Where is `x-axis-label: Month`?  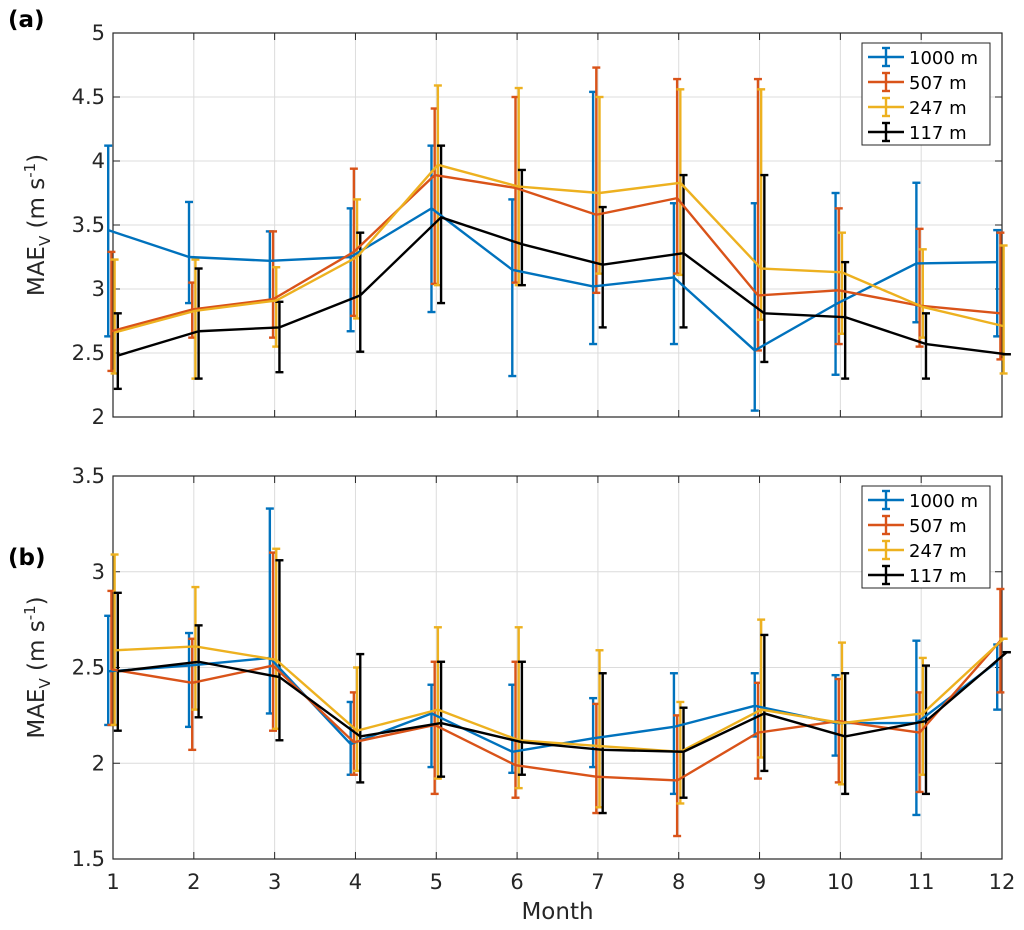 x-axis-label: Month is located at coordinates (557, 912).